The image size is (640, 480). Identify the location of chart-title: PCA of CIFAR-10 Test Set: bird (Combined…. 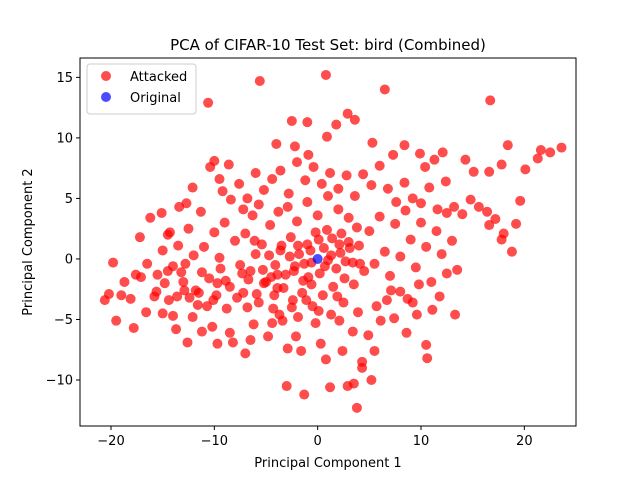
(328, 45).